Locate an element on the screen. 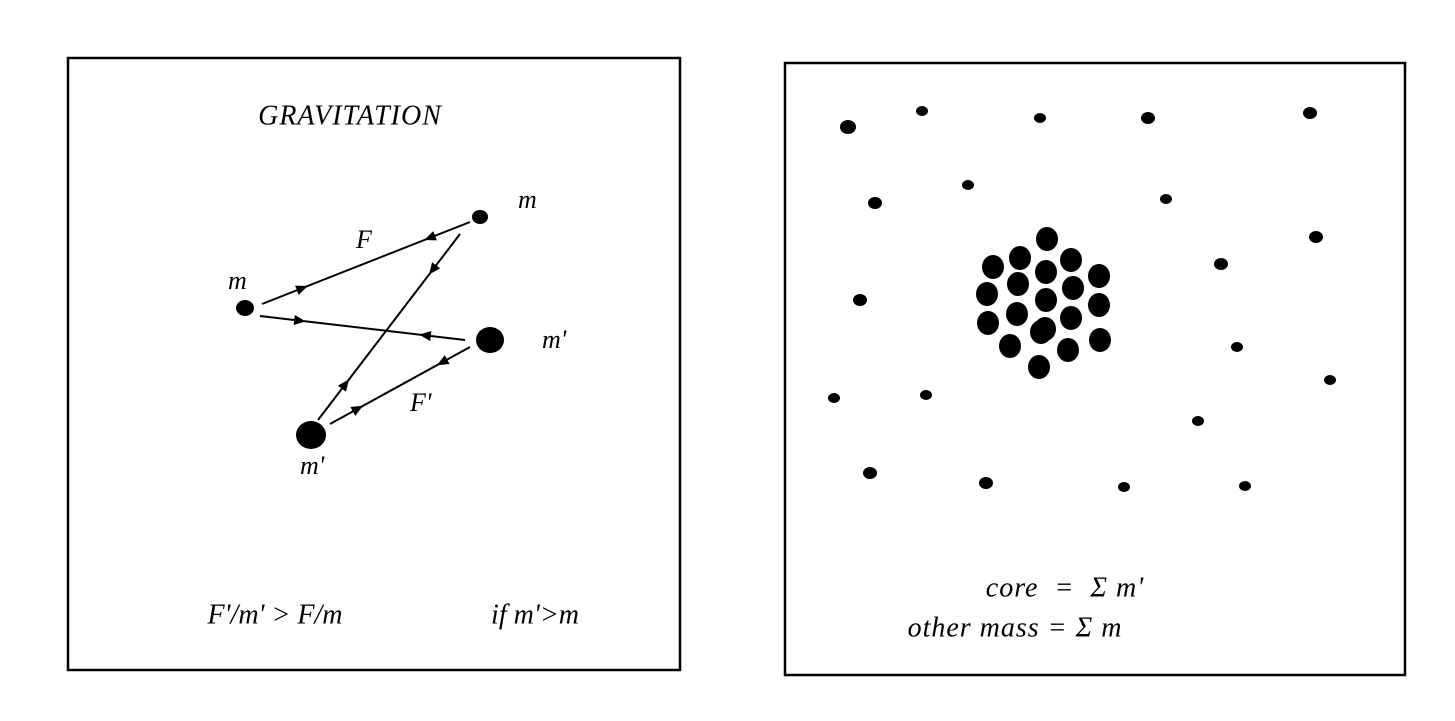  other-equation: other mass = Σ m is located at coordinates (1015, 627).